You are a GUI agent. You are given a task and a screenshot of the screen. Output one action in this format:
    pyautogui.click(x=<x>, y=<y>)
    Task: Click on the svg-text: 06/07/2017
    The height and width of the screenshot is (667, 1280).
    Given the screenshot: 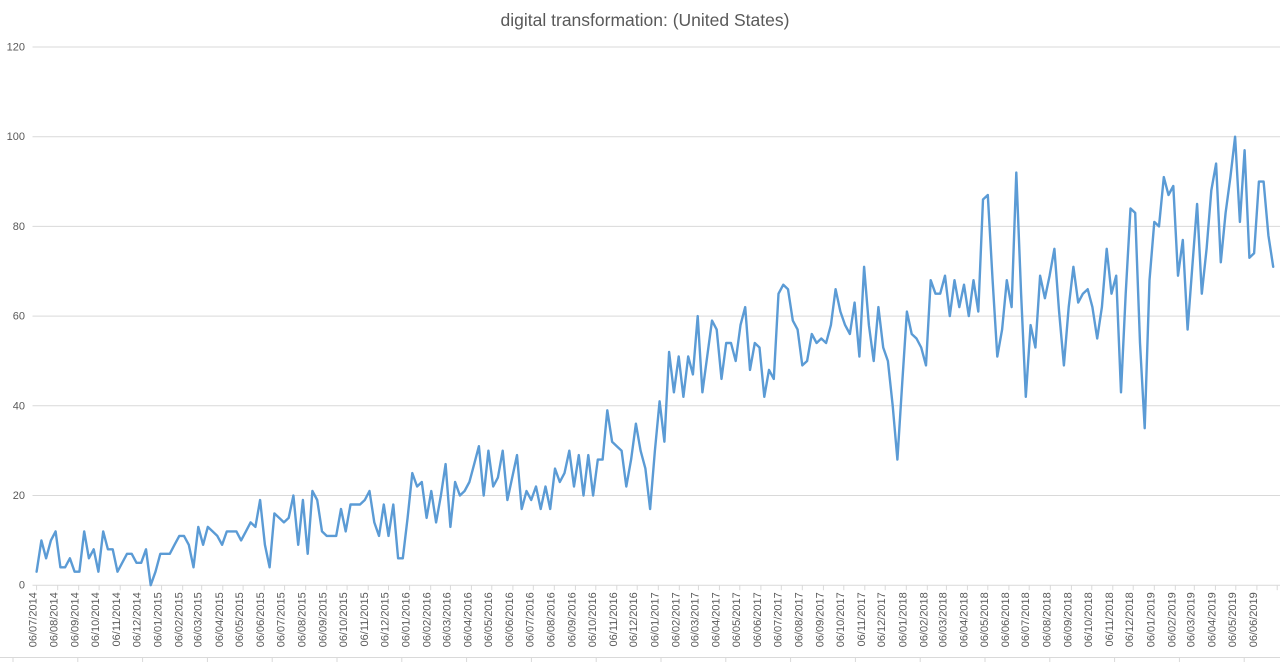 What is the action you would take?
    pyautogui.click(x=778, y=619)
    